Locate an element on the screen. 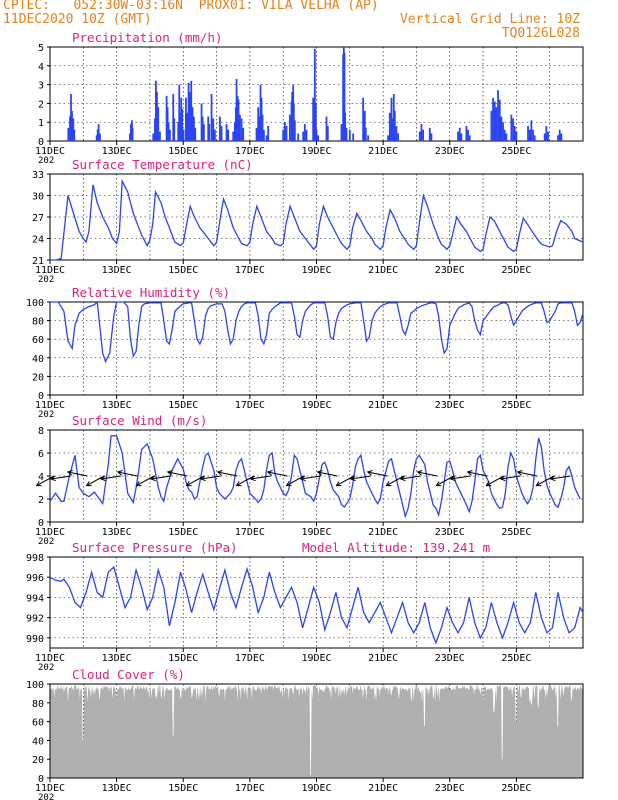  precip-xtick-label: 21DEC is located at coordinates (383, 151).